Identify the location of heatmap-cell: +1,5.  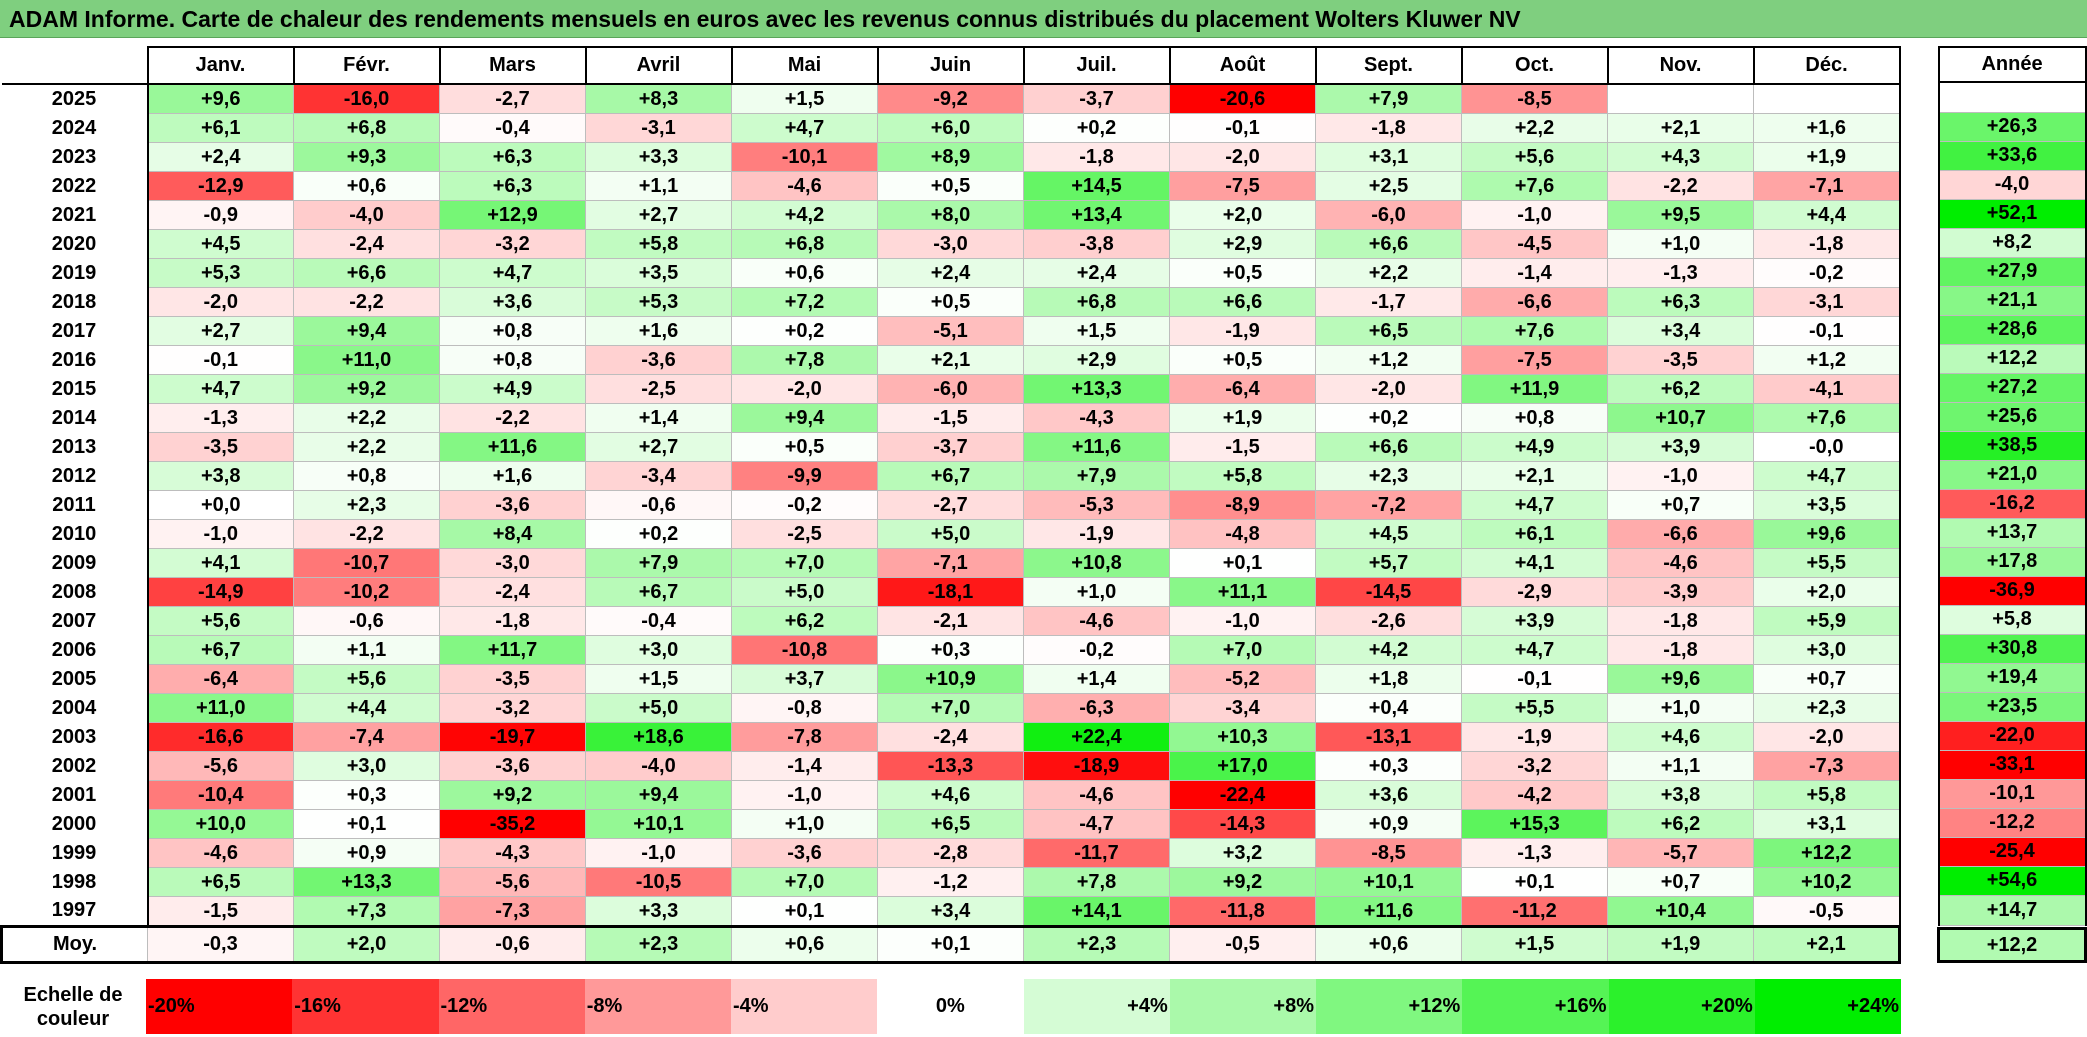
(804, 98).